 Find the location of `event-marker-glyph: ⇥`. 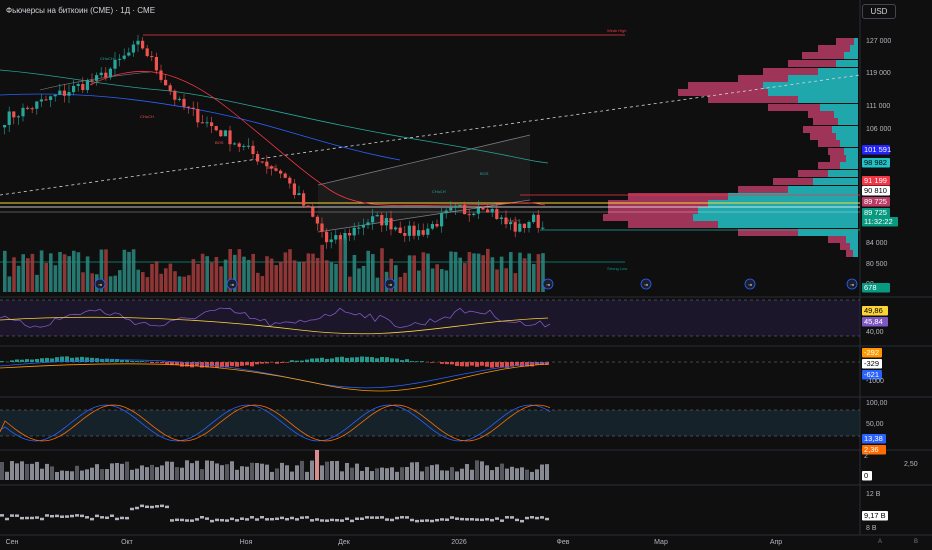

event-marker-glyph: ⇥ is located at coordinates (852, 286).